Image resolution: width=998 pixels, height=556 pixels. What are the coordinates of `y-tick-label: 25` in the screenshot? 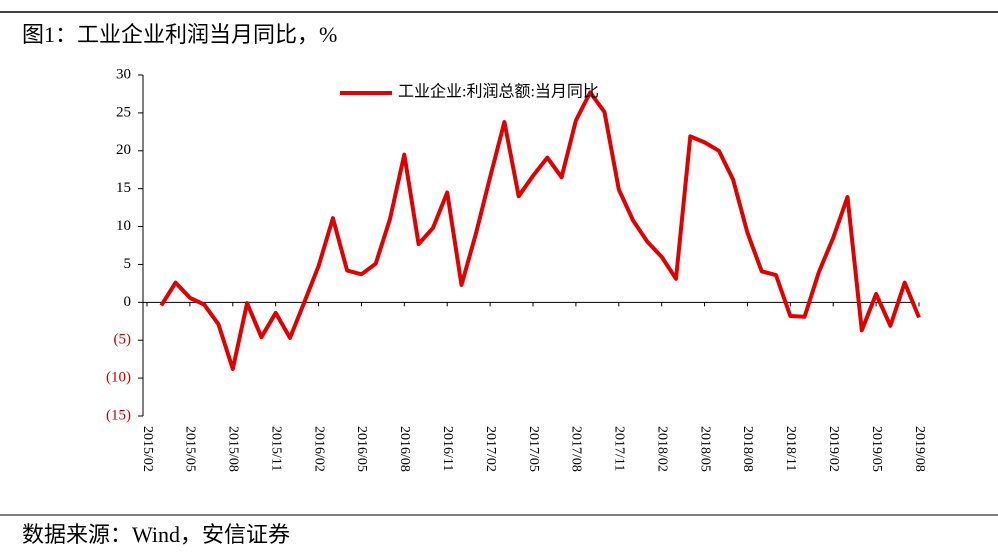 It's located at (123, 112).